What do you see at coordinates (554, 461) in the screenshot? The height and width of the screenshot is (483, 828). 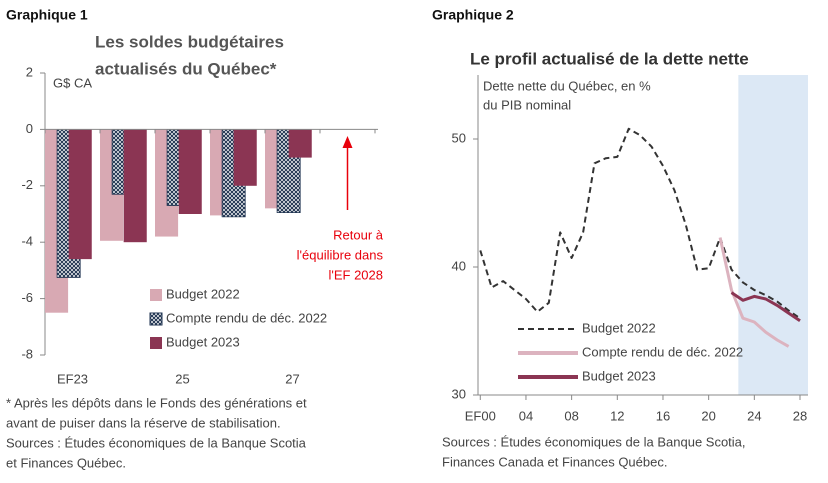 I see `note: Finances Canada et Finances Québec.` at bounding box center [554, 461].